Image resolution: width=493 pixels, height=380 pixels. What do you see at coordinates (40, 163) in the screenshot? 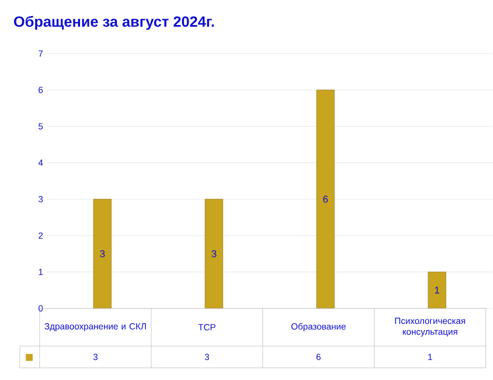
I see `y-tick-label: 4` at bounding box center [40, 163].